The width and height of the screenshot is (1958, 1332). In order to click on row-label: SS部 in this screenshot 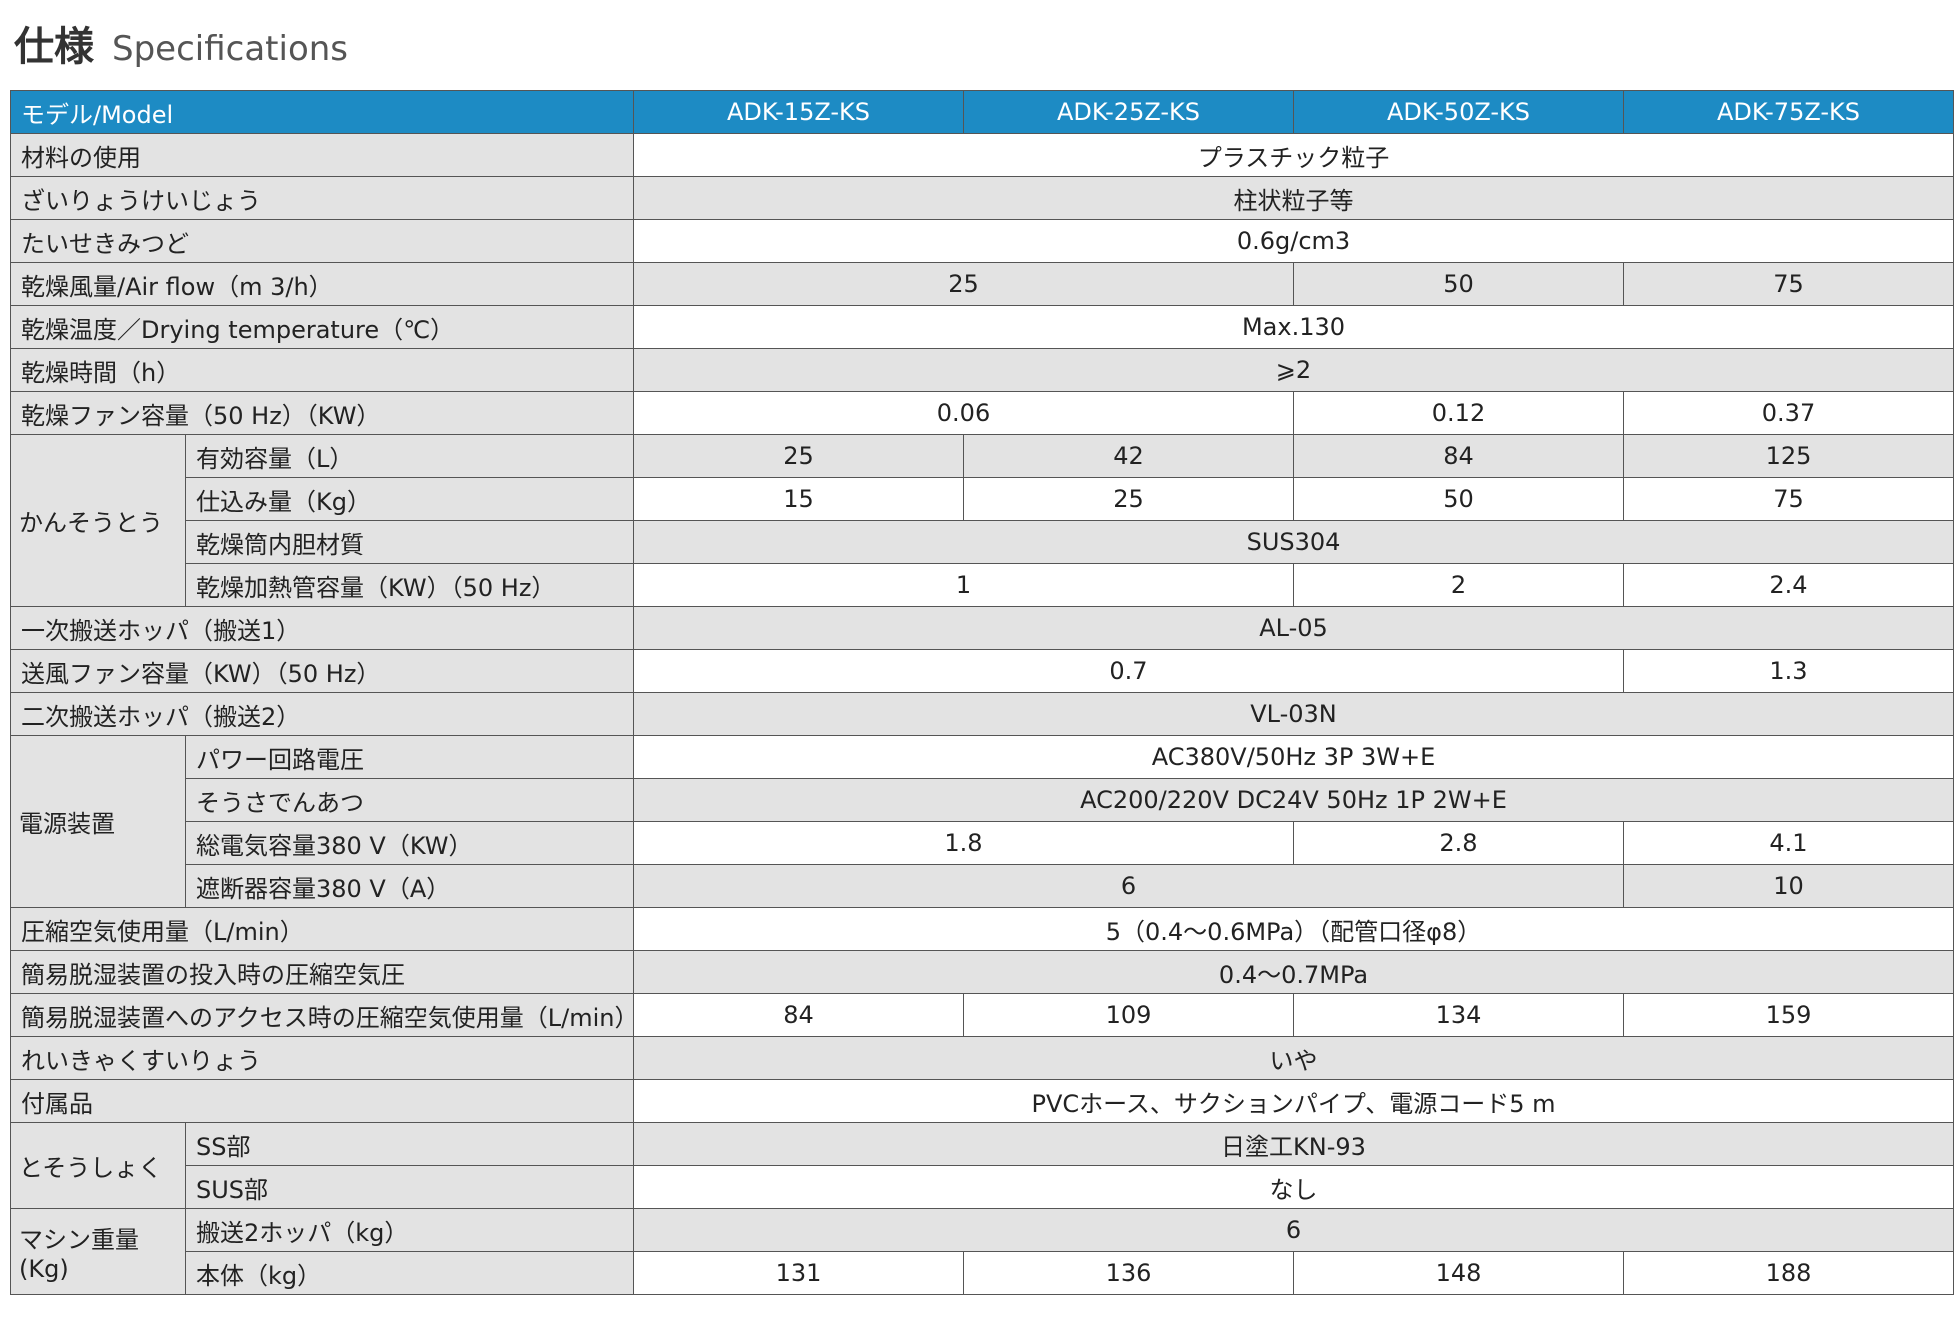, I will do `click(409, 1144)`.